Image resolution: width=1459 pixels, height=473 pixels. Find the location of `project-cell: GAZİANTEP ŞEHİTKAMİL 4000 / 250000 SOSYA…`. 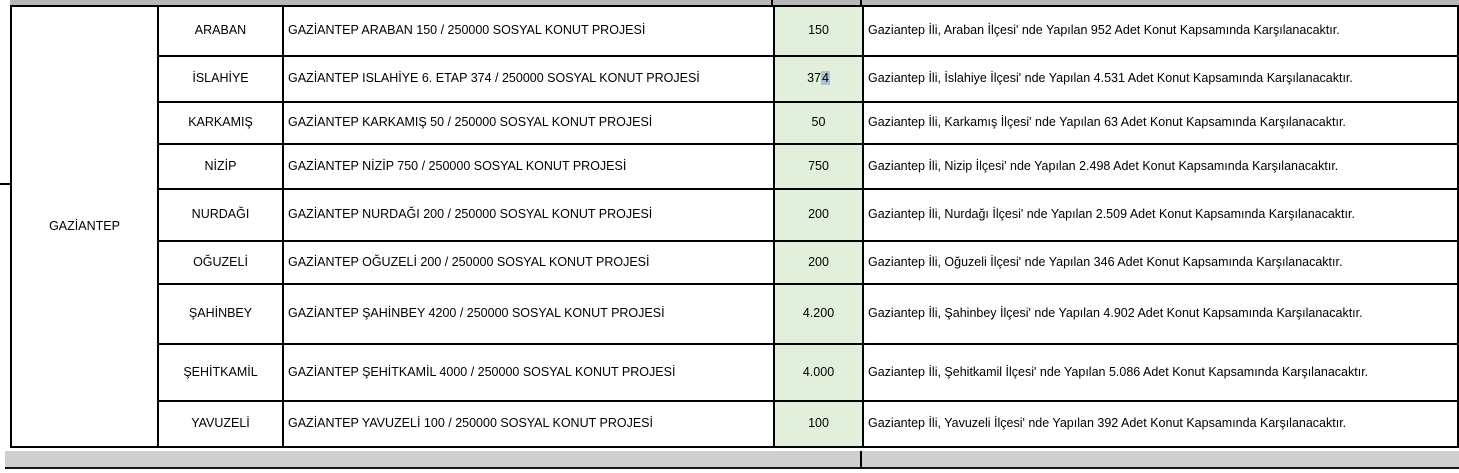

project-cell: GAZİANTEP ŞEHİTKAMİL 4000 / 250000 SOSYA… is located at coordinates (528, 372).